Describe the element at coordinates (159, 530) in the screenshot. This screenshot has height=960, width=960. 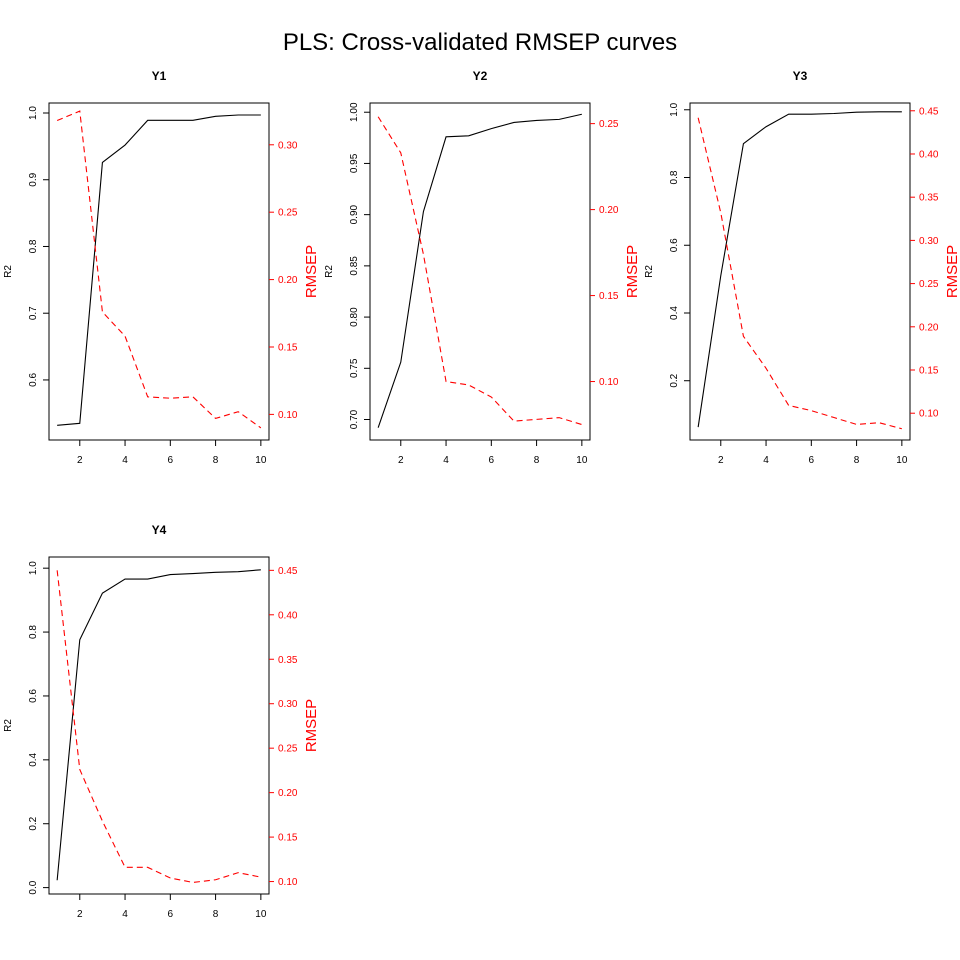
I see `panel-title: Y4` at that location.